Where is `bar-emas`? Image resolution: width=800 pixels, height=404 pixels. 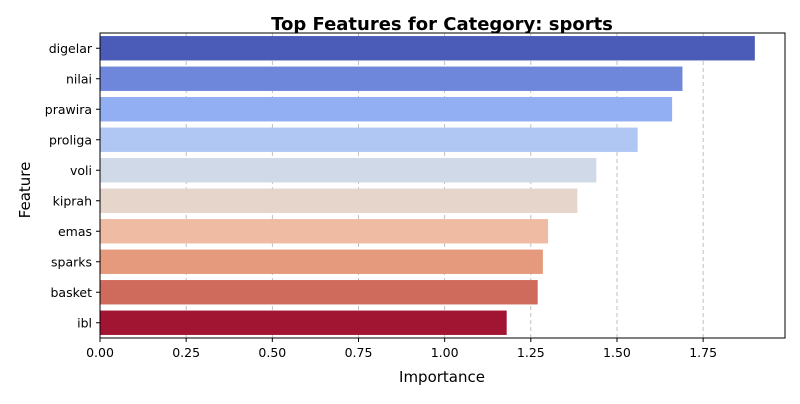
bar-emas is located at coordinates (324, 231).